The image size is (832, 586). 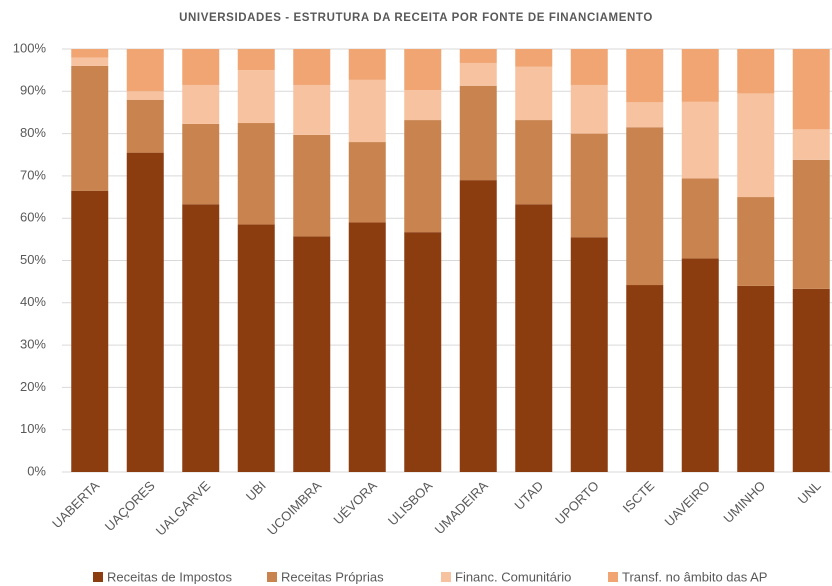 What do you see at coordinates (33, 217) in the screenshot?
I see `y-tick-label: 60%` at bounding box center [33, 217].